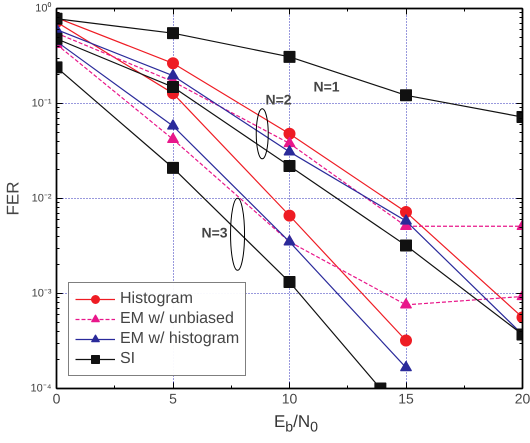 The height and width of the screenshot is (443, 530). Describe the element at coordinates (522, 398) in the screenshot. I see `x-tick-label: 20` at that location.